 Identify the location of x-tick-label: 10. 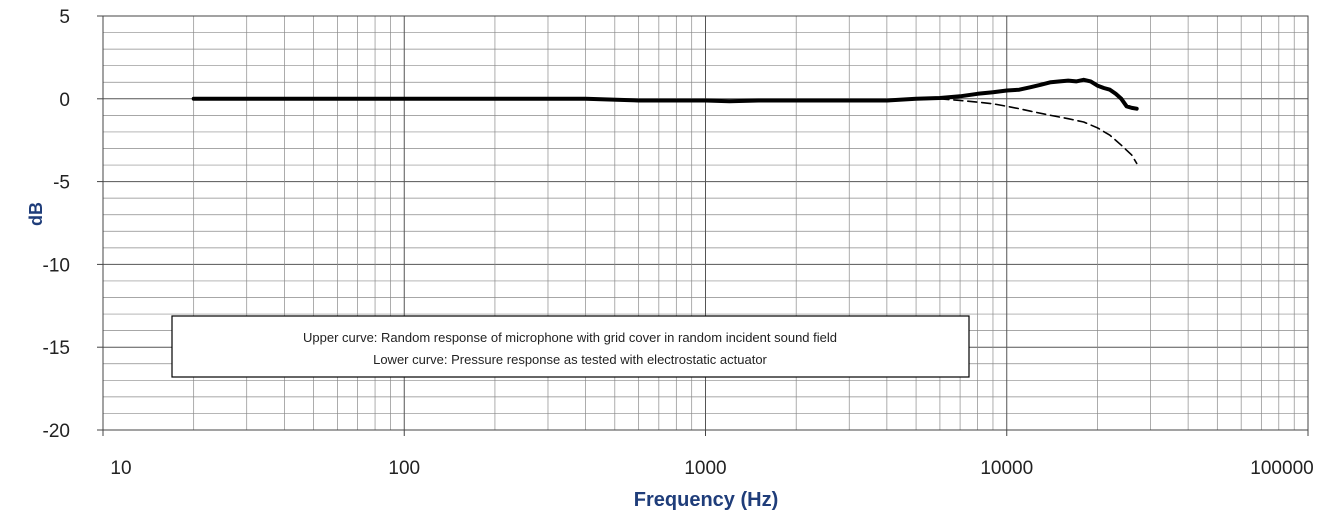
(120, 468).